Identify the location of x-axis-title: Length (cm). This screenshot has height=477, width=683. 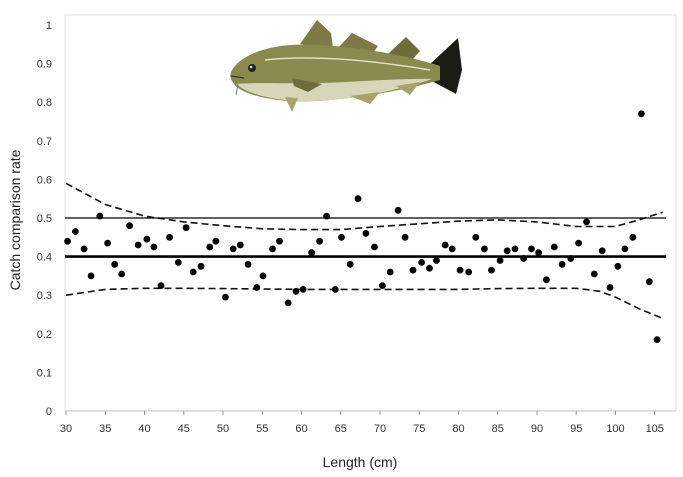
(360, 462).